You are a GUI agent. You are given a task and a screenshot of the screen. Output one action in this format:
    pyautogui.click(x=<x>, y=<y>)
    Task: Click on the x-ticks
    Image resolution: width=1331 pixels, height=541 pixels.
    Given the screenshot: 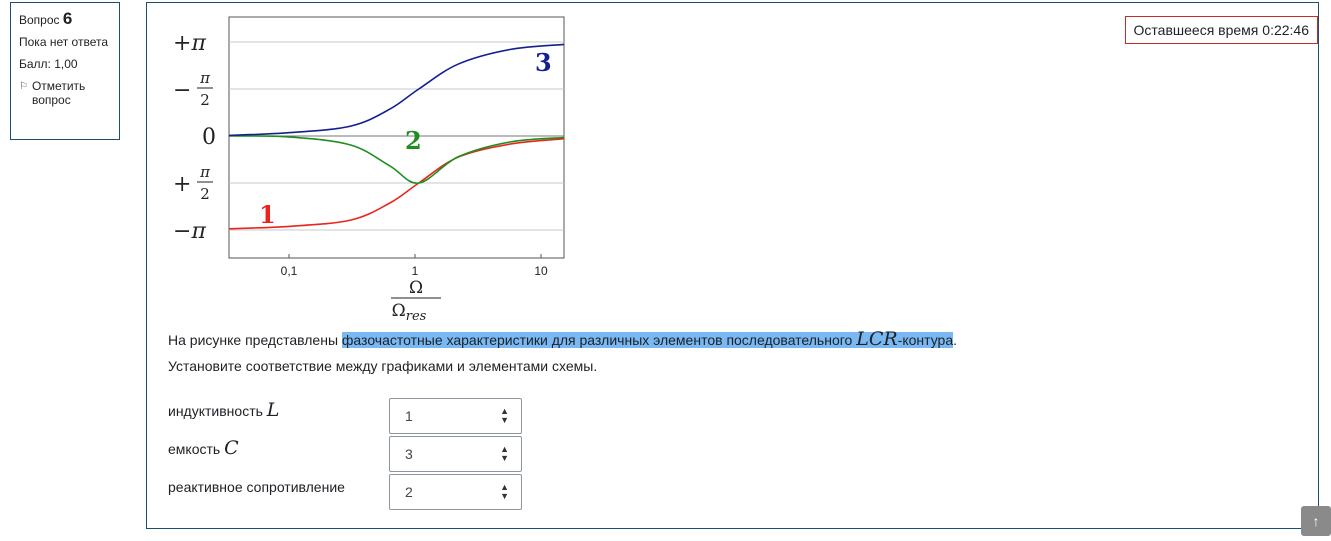 What is the action you would take?
    pyautogui.click(x=415, y=256)
    